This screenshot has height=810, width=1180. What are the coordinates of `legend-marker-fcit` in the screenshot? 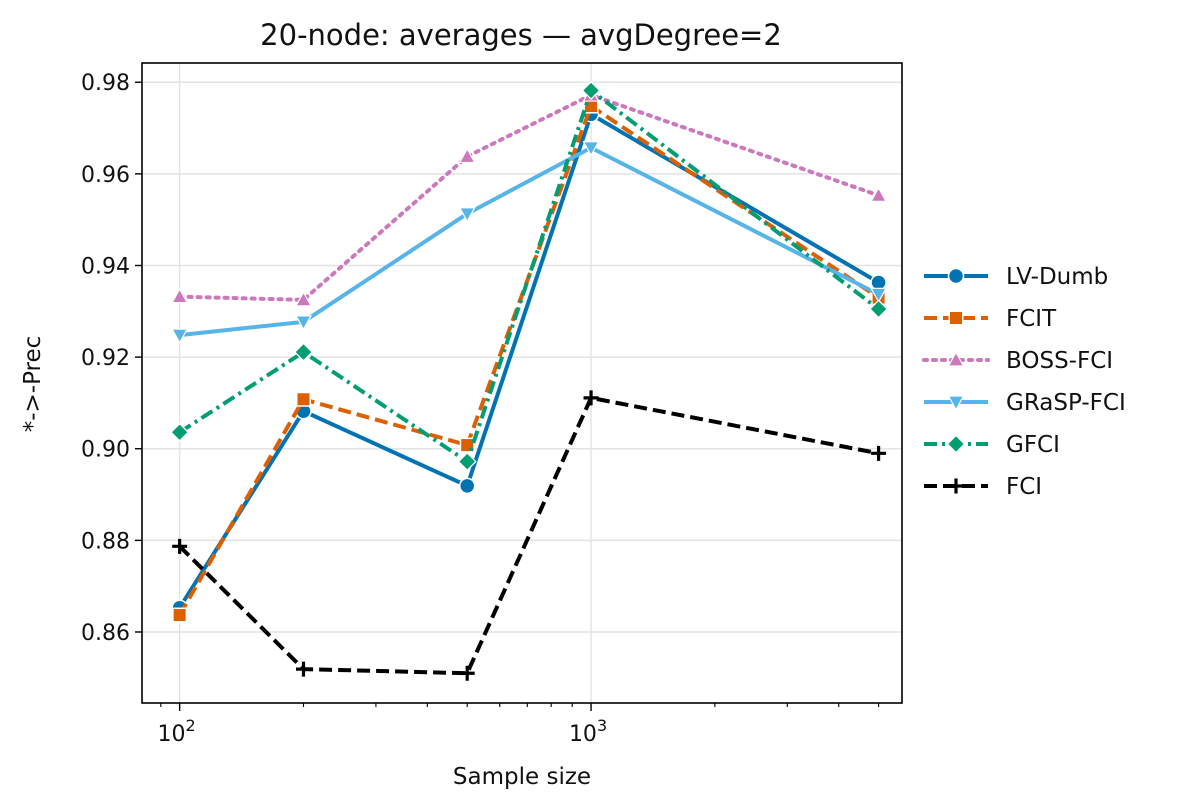 It's located at (956, 318).